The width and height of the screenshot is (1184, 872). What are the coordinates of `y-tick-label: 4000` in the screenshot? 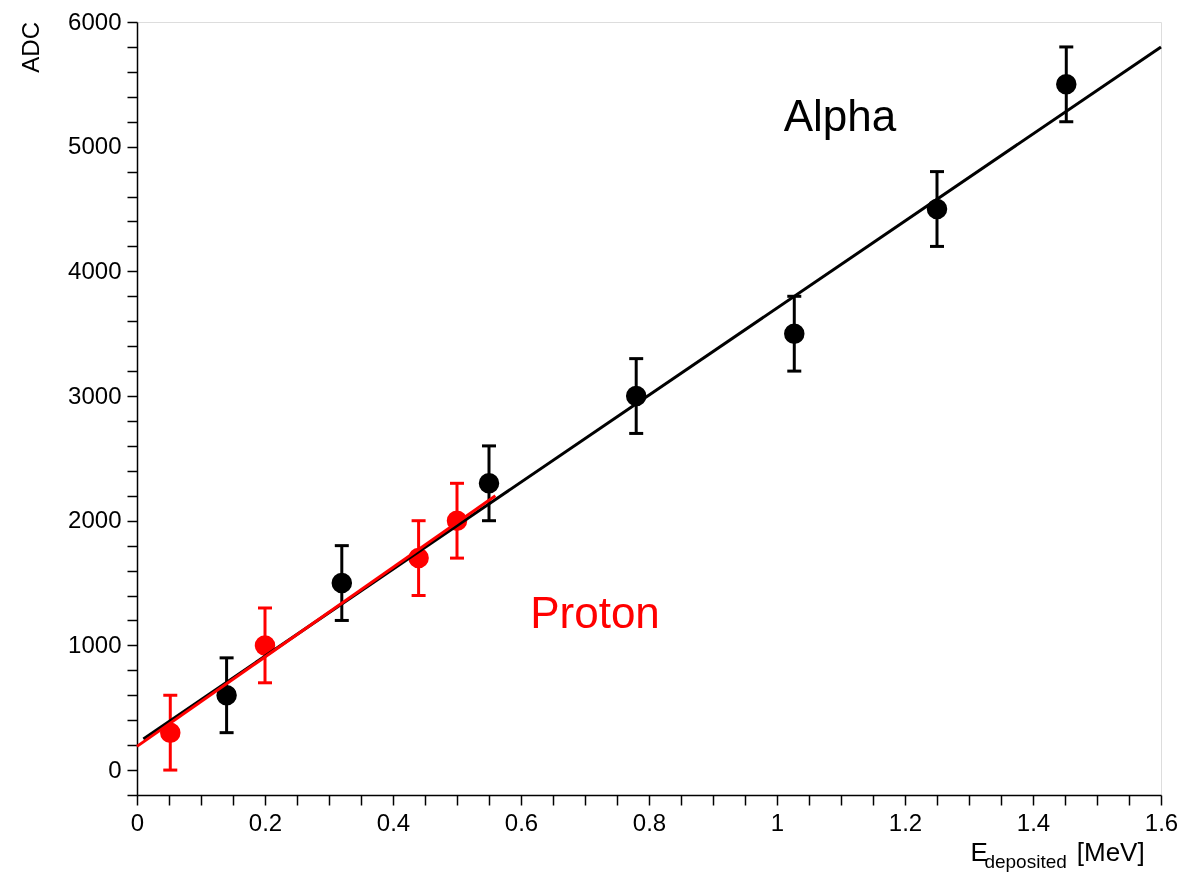 It's located at (95, 270).